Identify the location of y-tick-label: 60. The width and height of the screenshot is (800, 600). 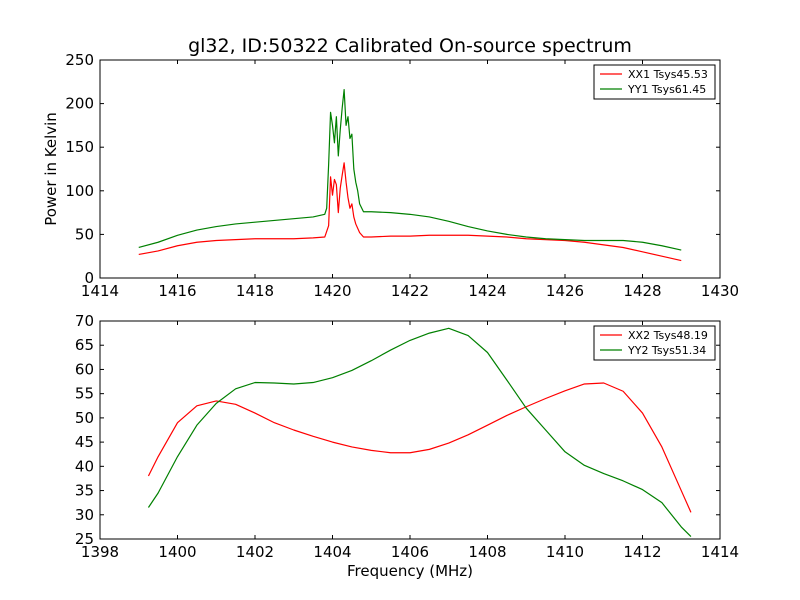
(84, 369).